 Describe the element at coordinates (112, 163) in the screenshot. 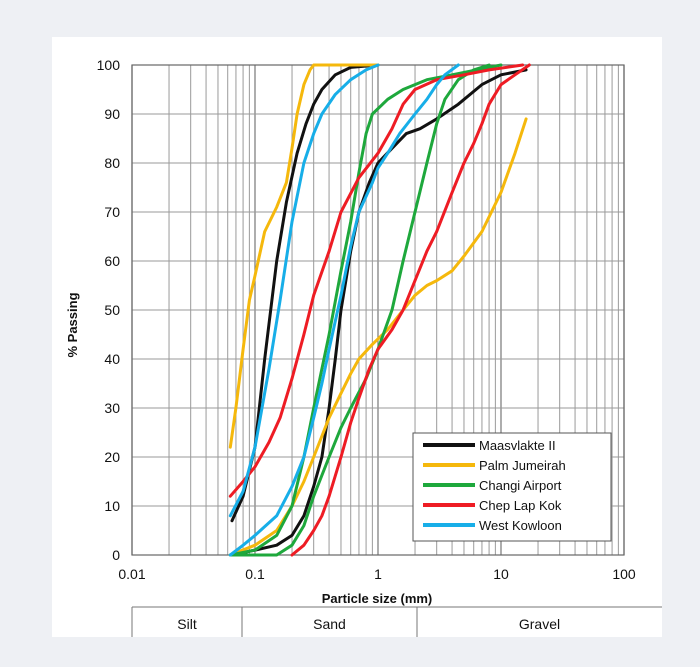

I see `y-tick-label: 80` at that location.